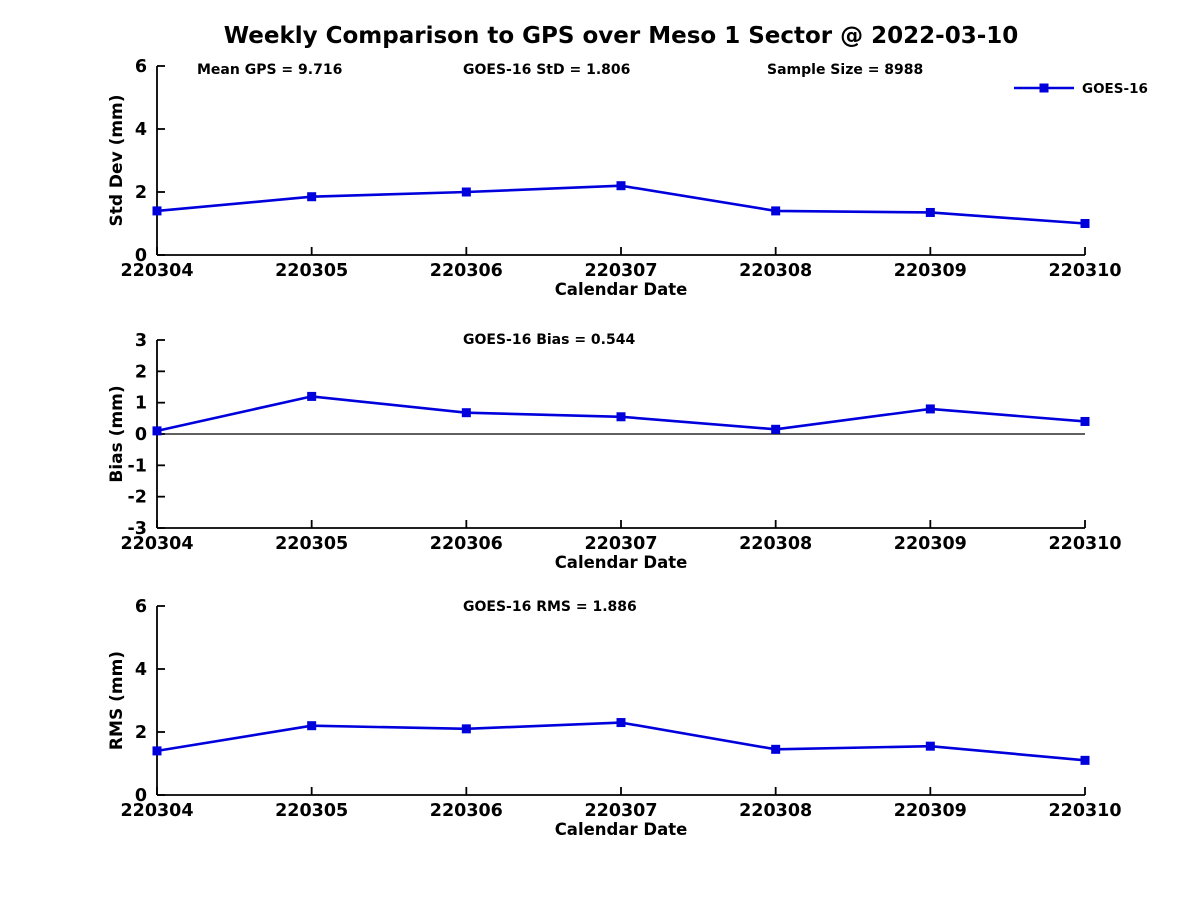  I want to click on y-tick-label: -2, so click(137, 498).